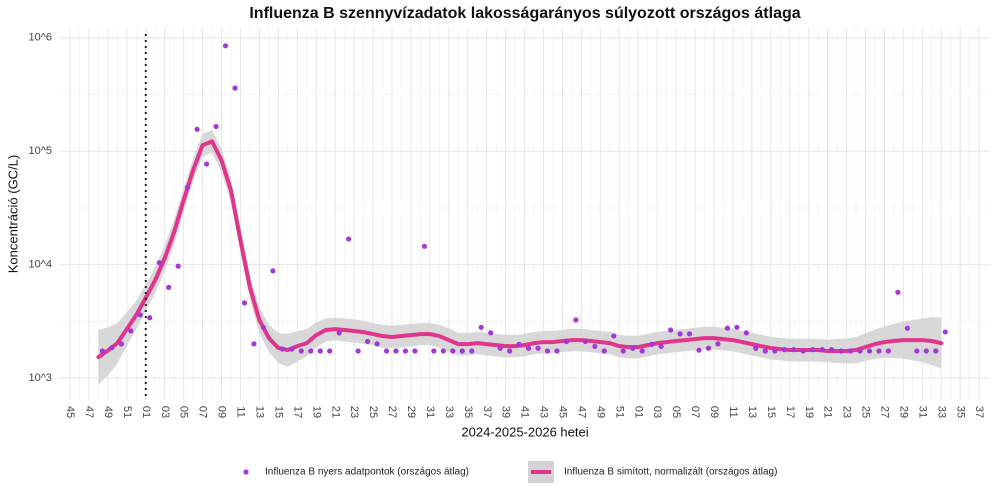 This screenshot has width=1000, height=500. I want to click on x-tick-label: 45, so click(563, 412).